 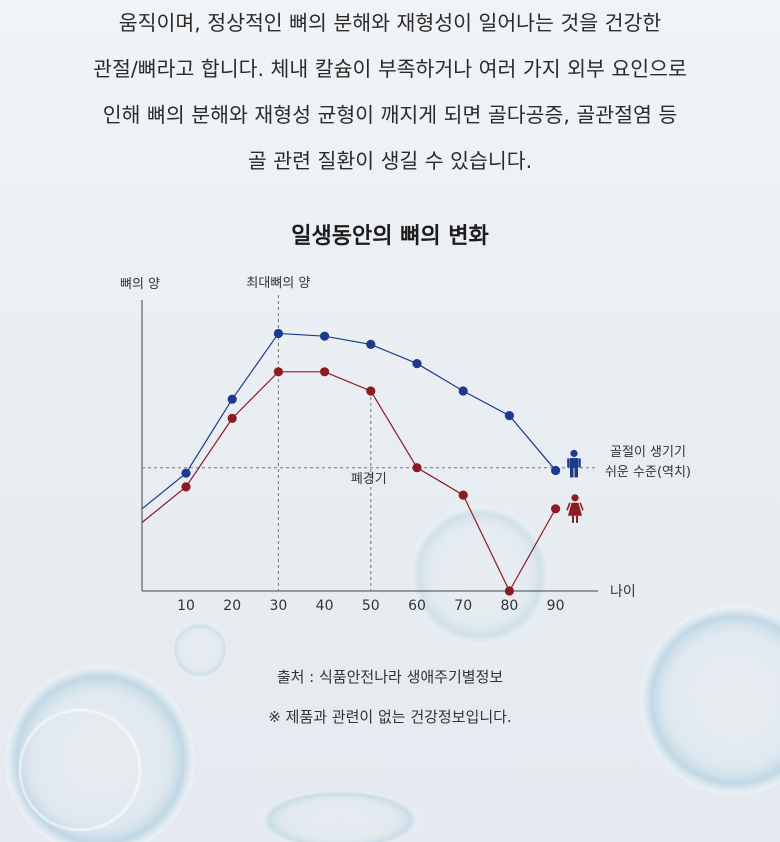 What do you see at coordinates (463, 606) in the screenshot?
I see `x-tick-label: 70` at bounding box center [463, 606].